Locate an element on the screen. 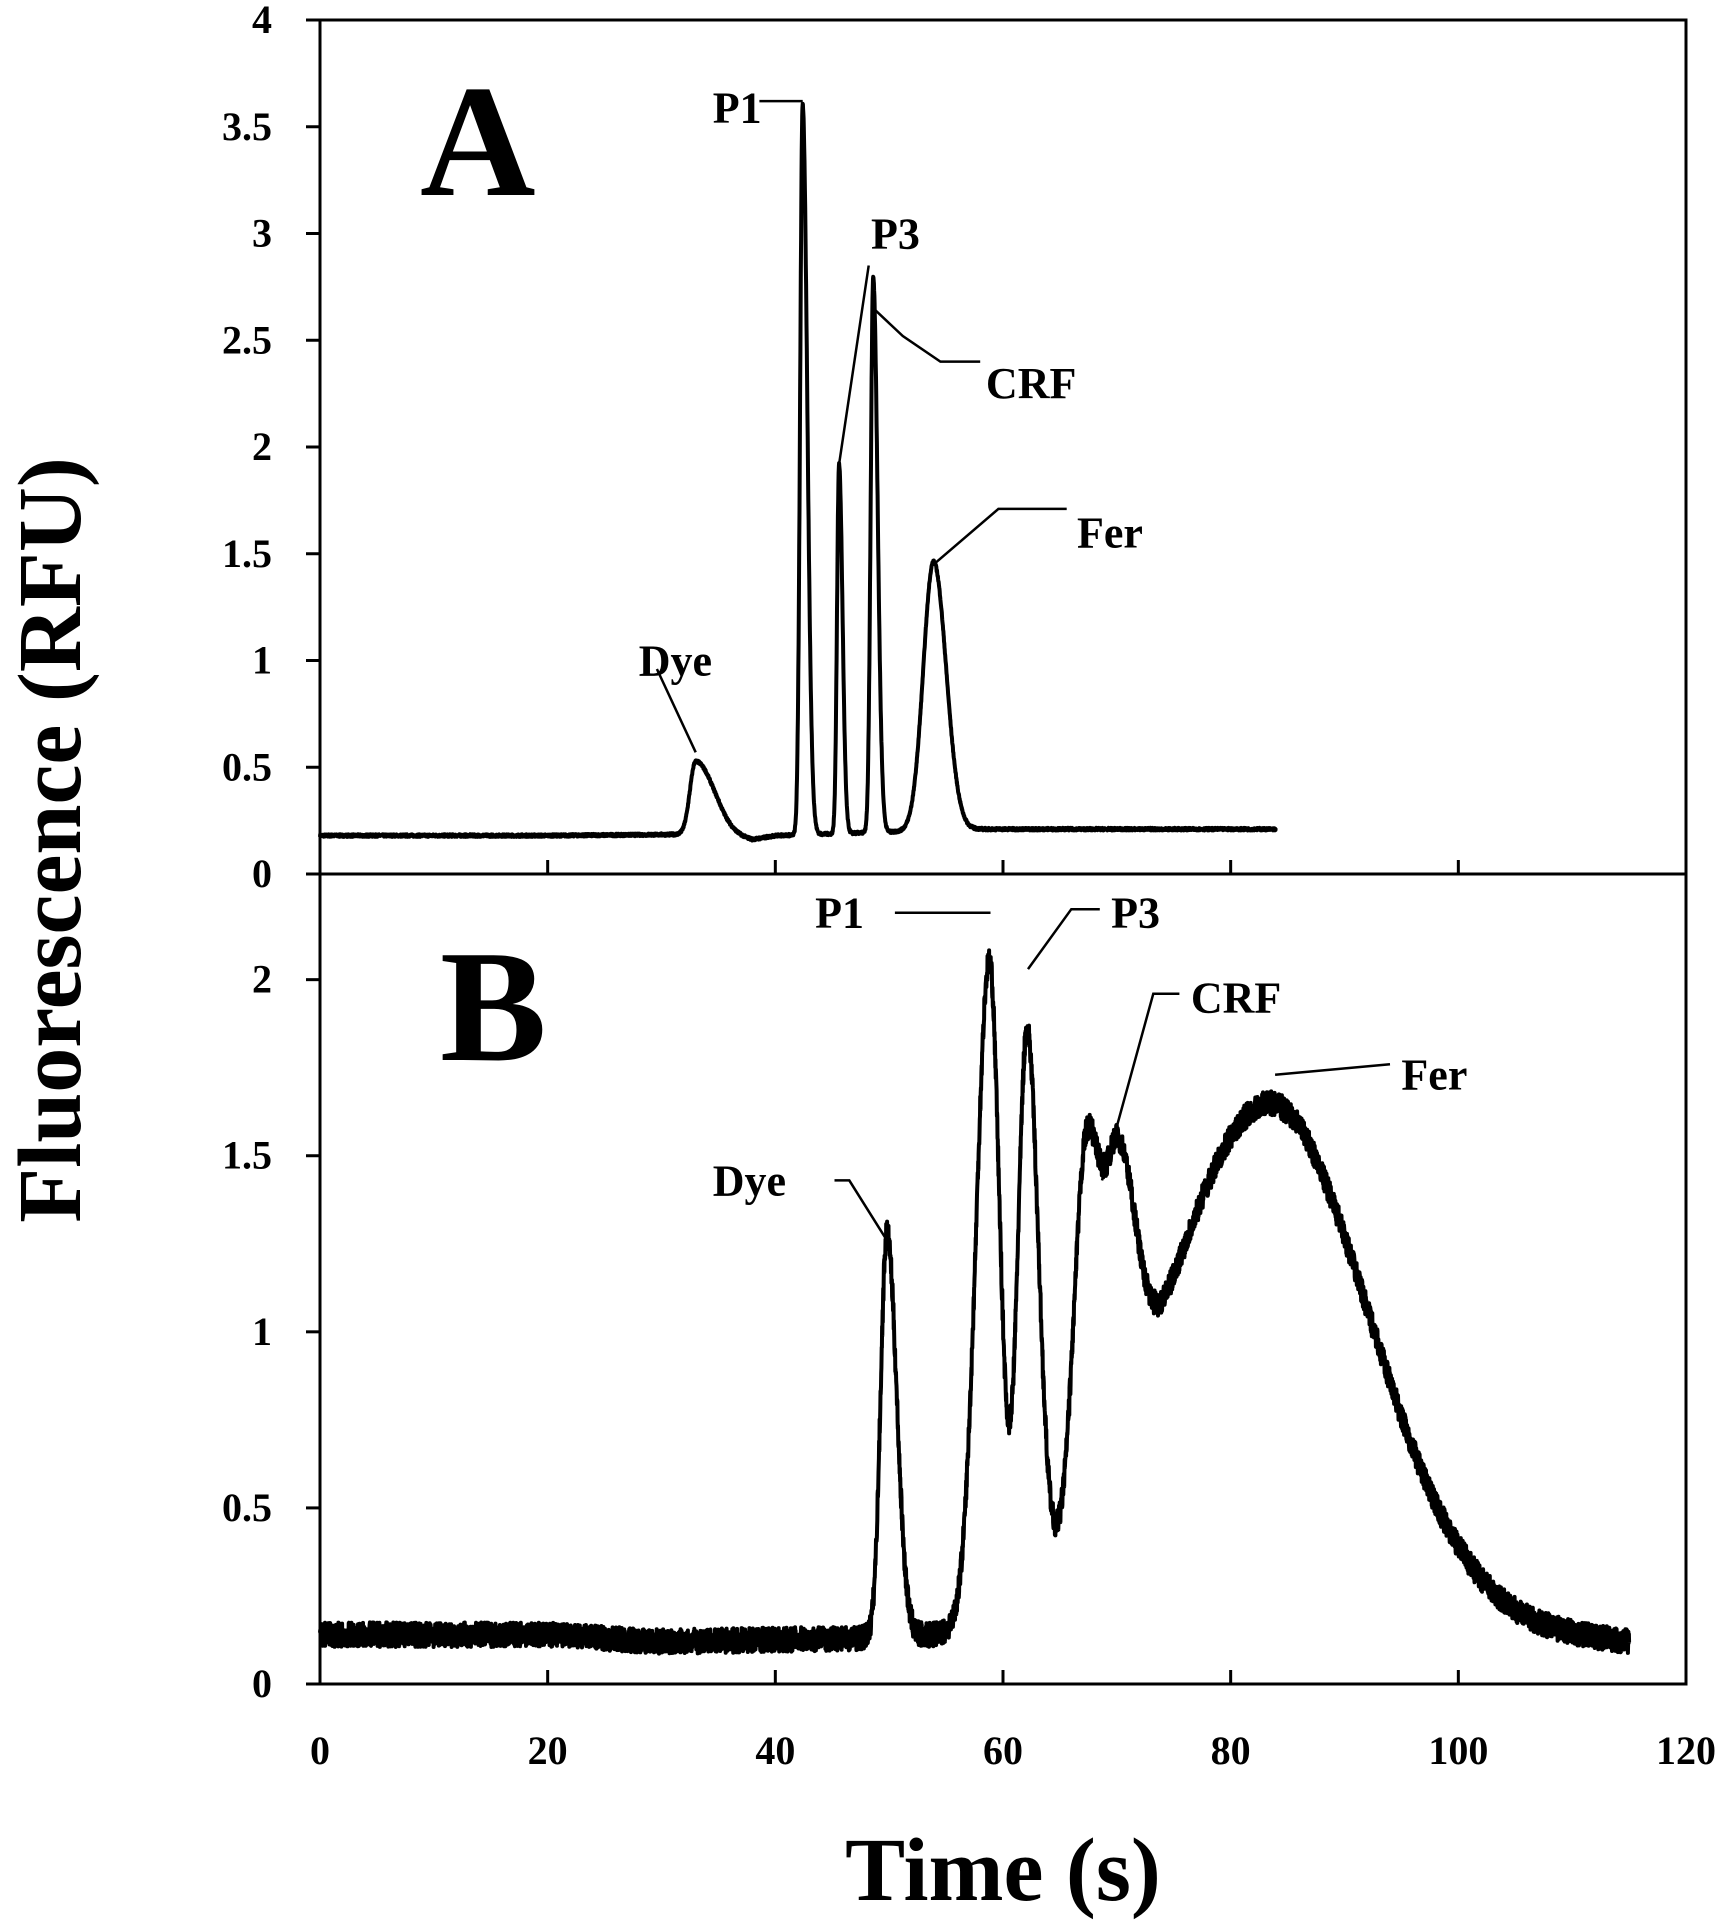  x-tick-label: 120 is located at coordinates (1686, 1750).